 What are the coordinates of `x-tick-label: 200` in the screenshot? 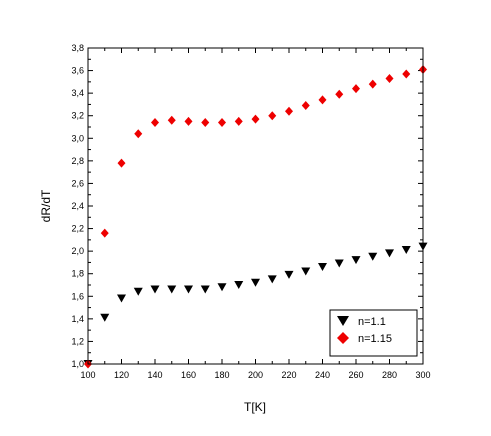 It's located at (255, 375).